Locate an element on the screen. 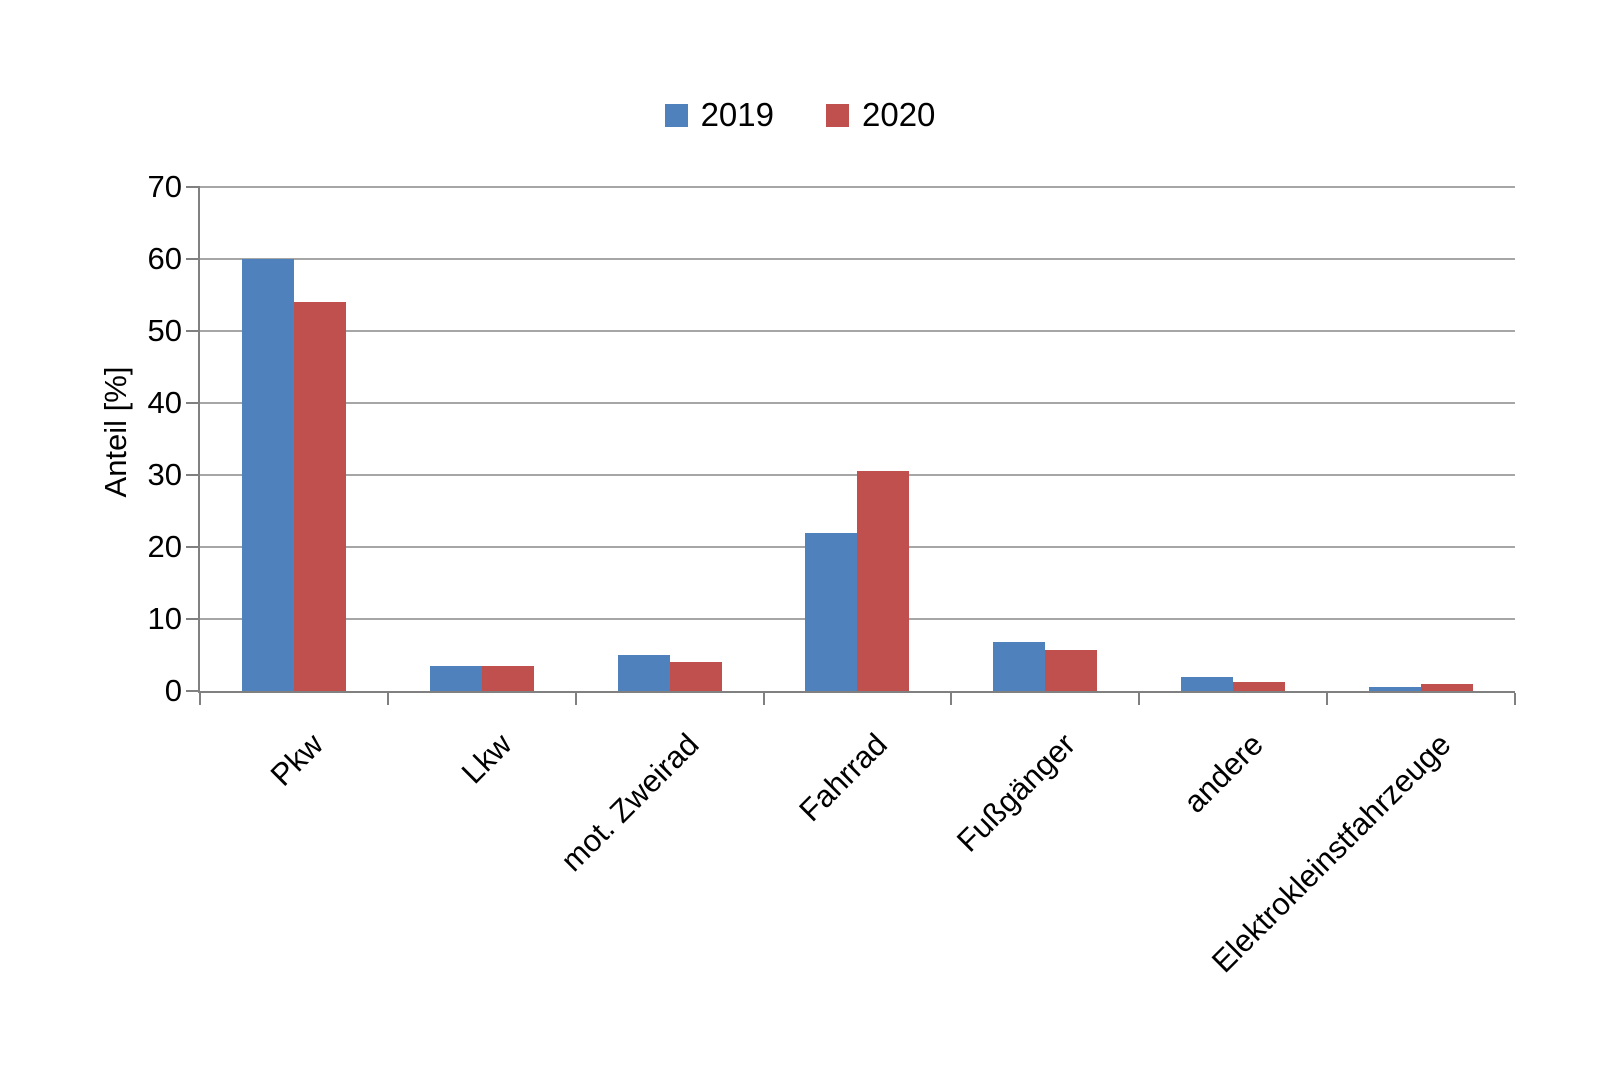 This screenshot has height=1082, width=1624. bar-Fahrrad-2019 is located at coordinates (831, 612).